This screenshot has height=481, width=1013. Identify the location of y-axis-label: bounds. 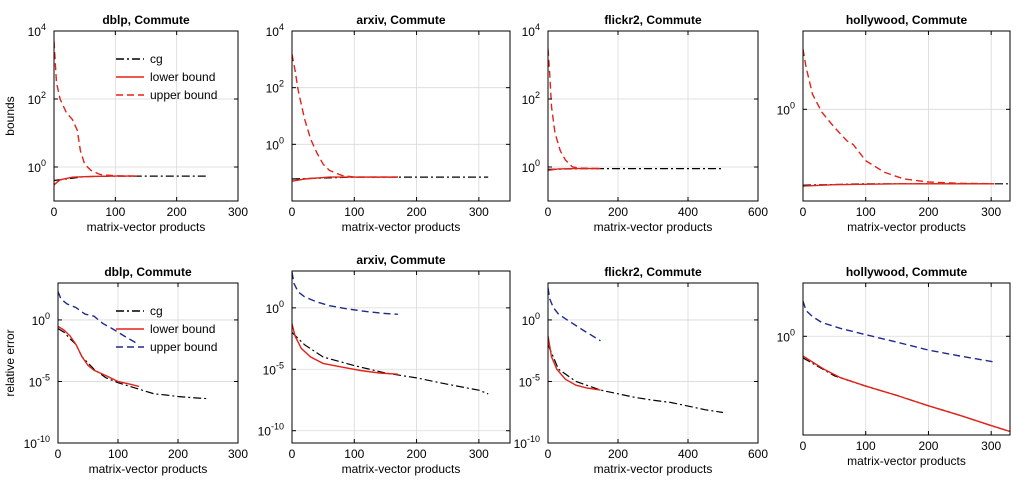
(10, 115).